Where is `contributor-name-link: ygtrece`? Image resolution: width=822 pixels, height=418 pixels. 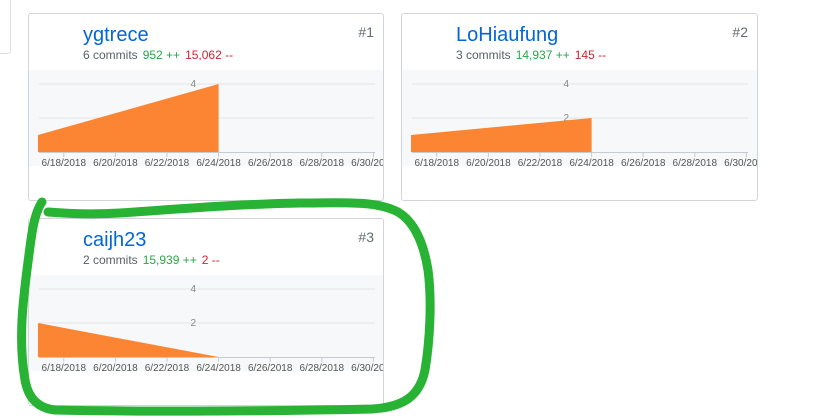
contributor-name-link: ygtrece is located at coordinates (116, 35).